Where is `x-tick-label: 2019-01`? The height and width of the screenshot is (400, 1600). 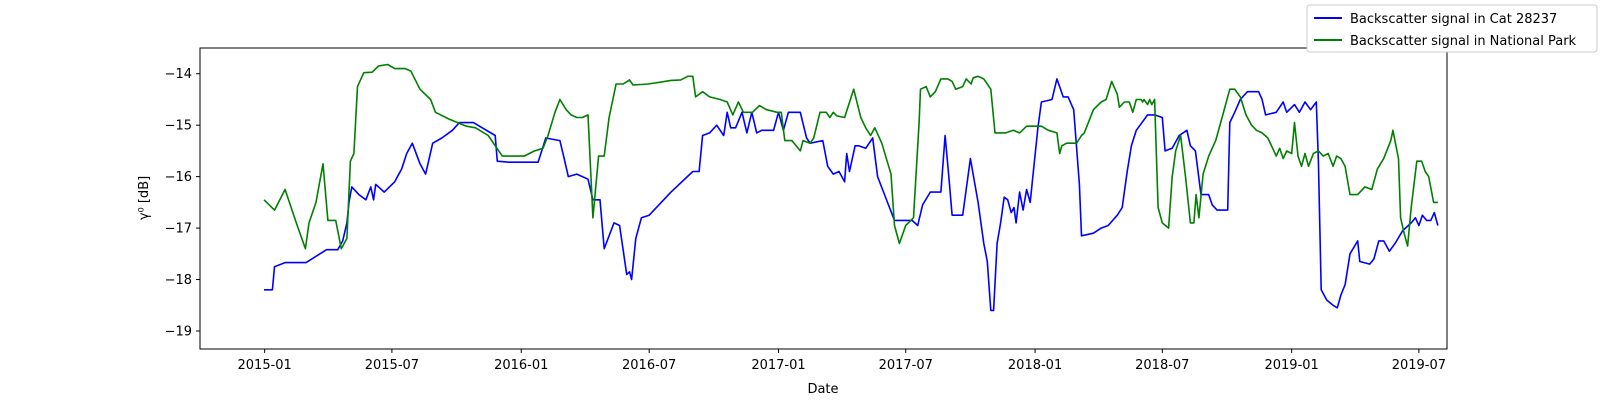 x-tick-label: 2019-01 is located at coordinates (1291, 365).